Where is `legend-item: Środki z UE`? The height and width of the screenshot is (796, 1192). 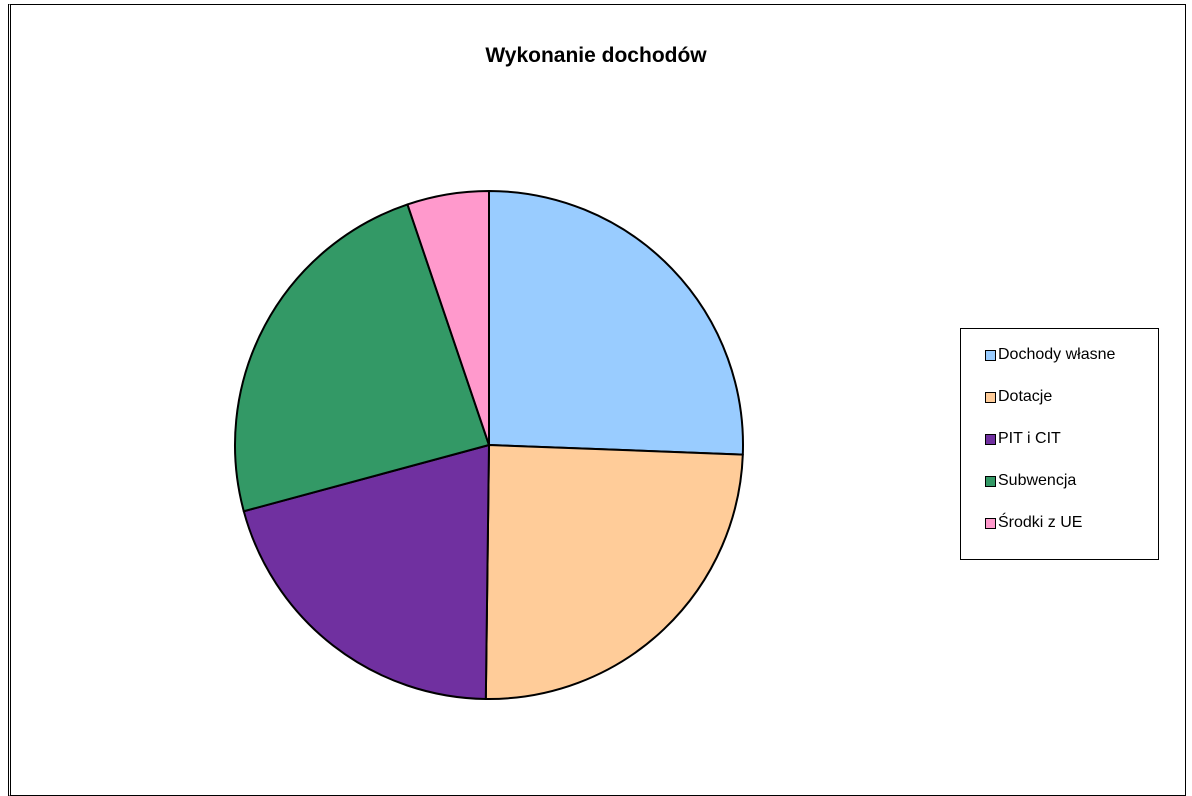 legend-item: Środki z UE is located at coordinates (1059, 523).